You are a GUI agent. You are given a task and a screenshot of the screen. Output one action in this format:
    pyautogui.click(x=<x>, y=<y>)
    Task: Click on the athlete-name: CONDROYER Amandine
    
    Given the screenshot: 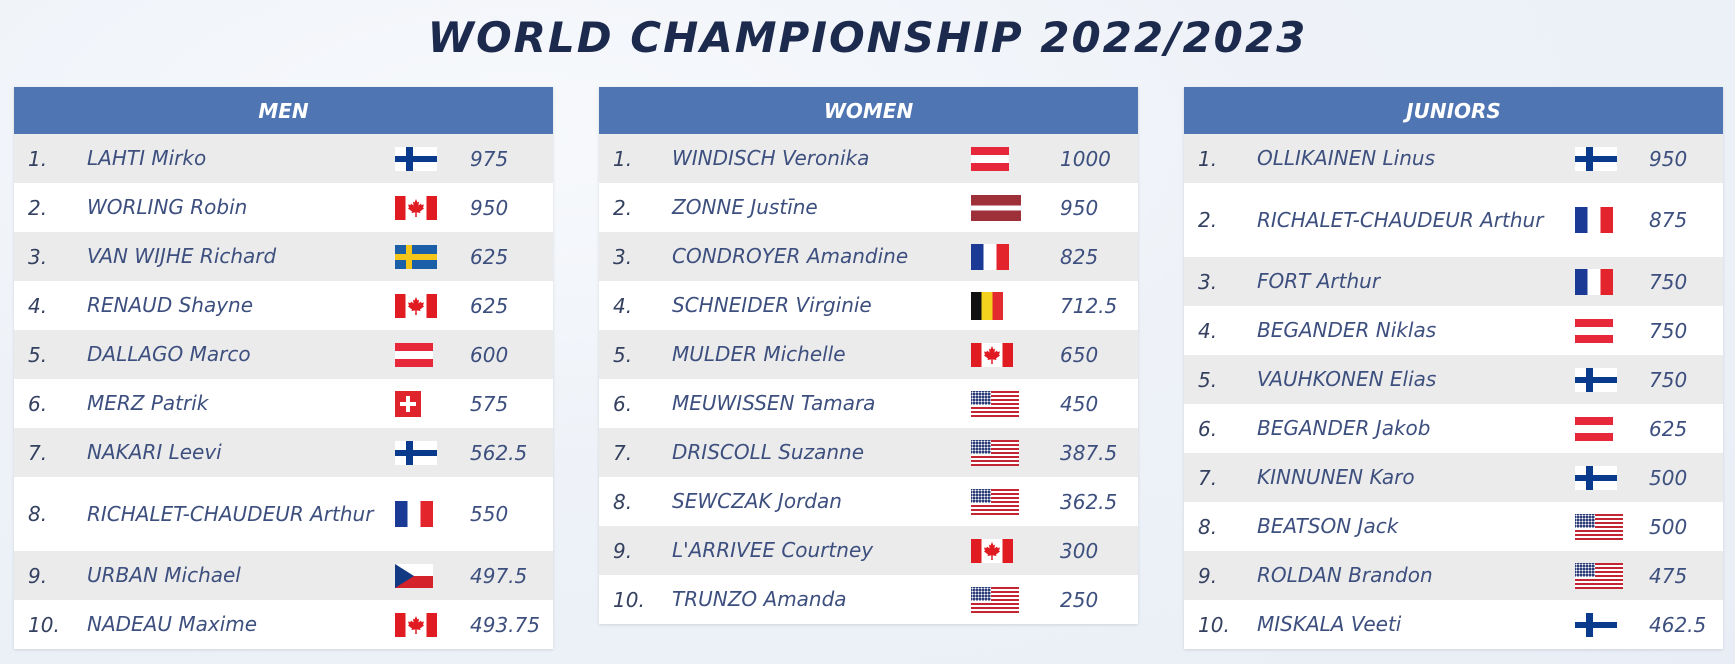 What is the action you would take?
    pyautogui.click(x=790, y=256)
    